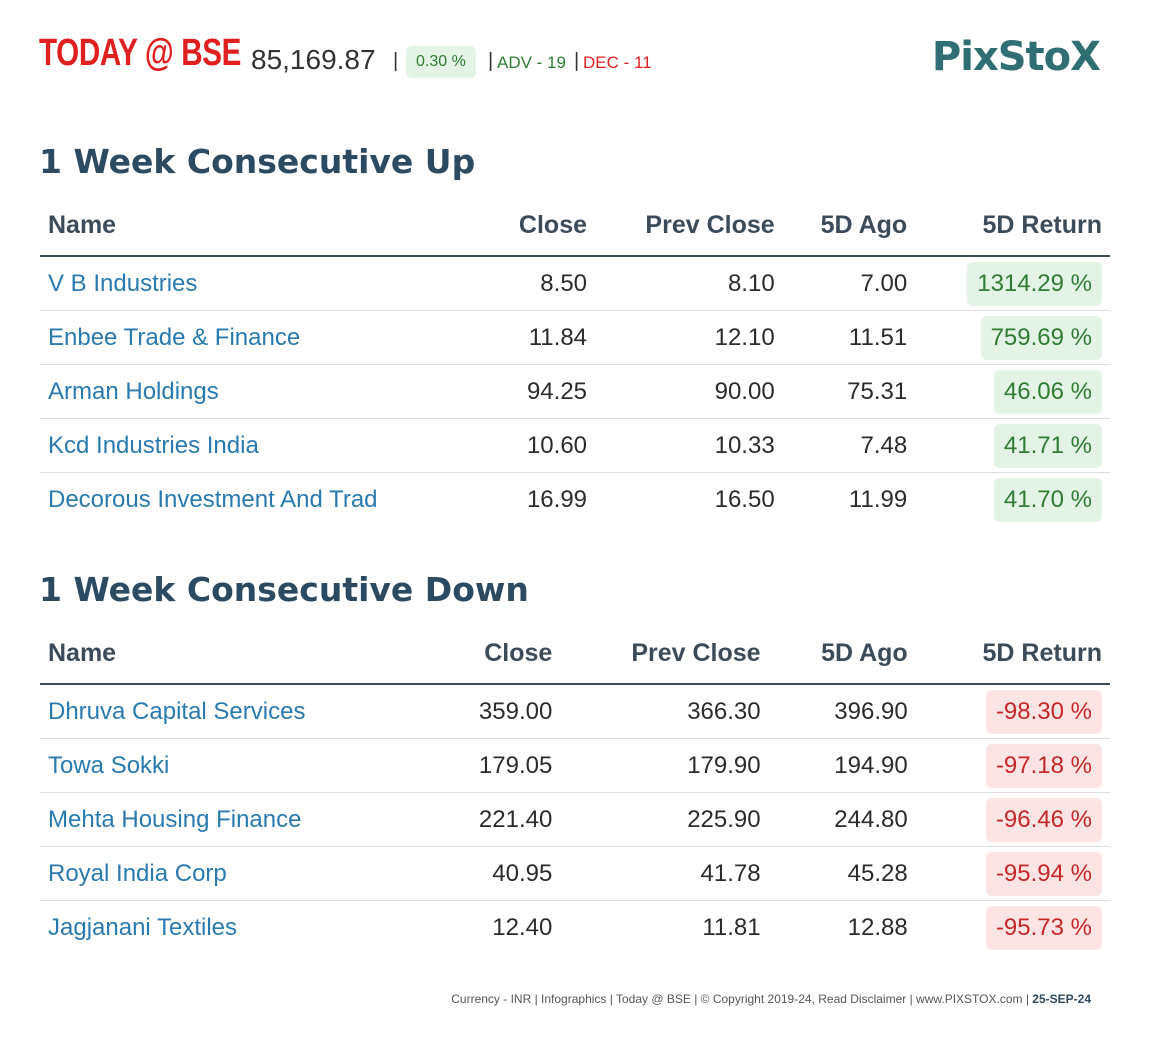  What do you see at coordinates (1047, 391) in the screenshot?
I see `return-badge: 46.06 %` at bounding box center [1047, 391].